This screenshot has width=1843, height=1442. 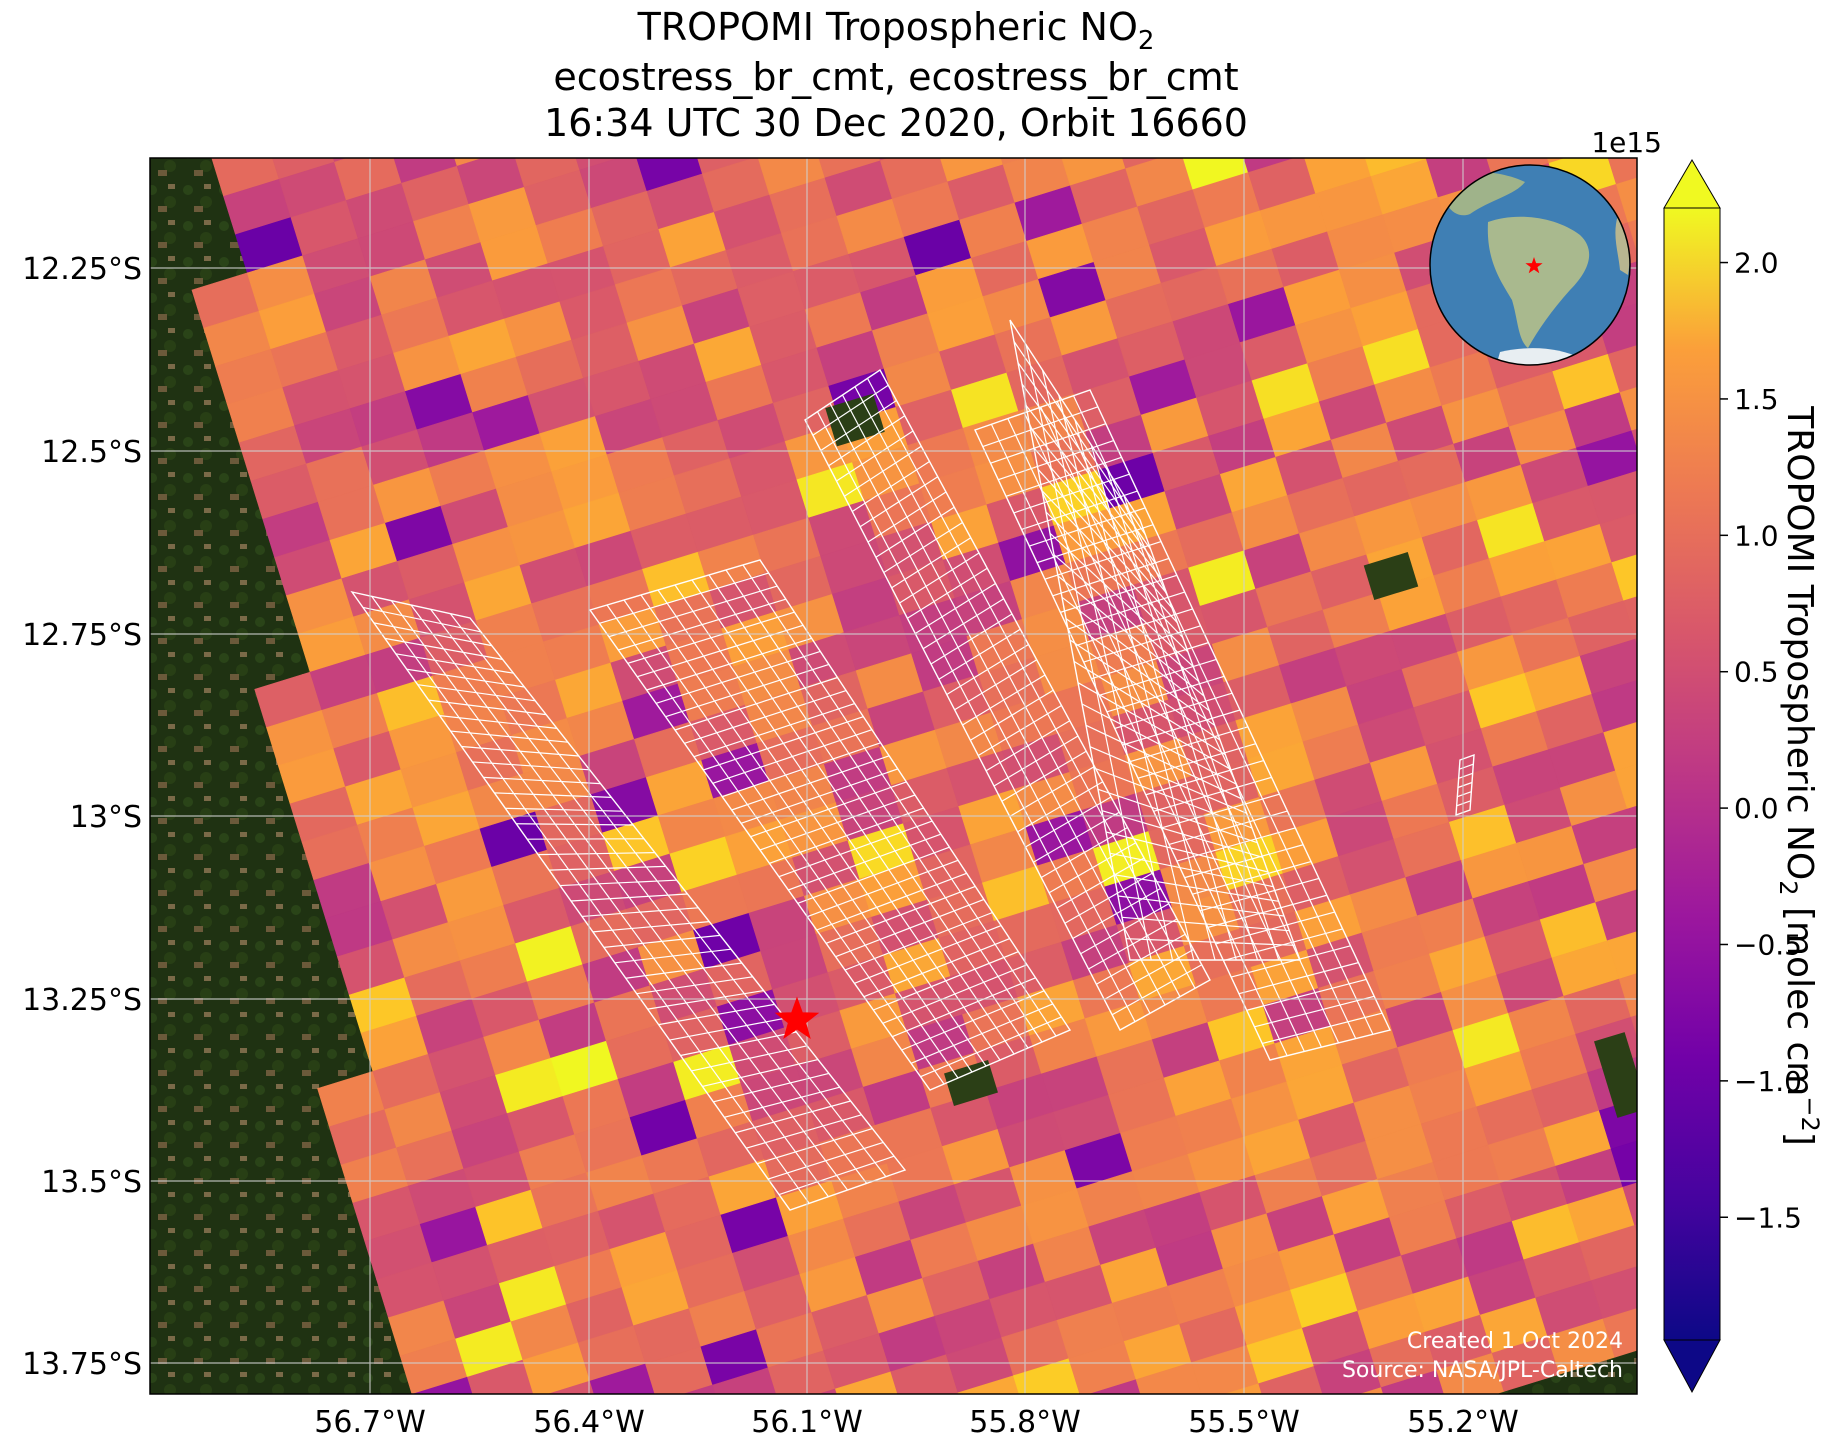 I want to click on y-tick-label: 13.25°S, so click(x=82, y=1000).